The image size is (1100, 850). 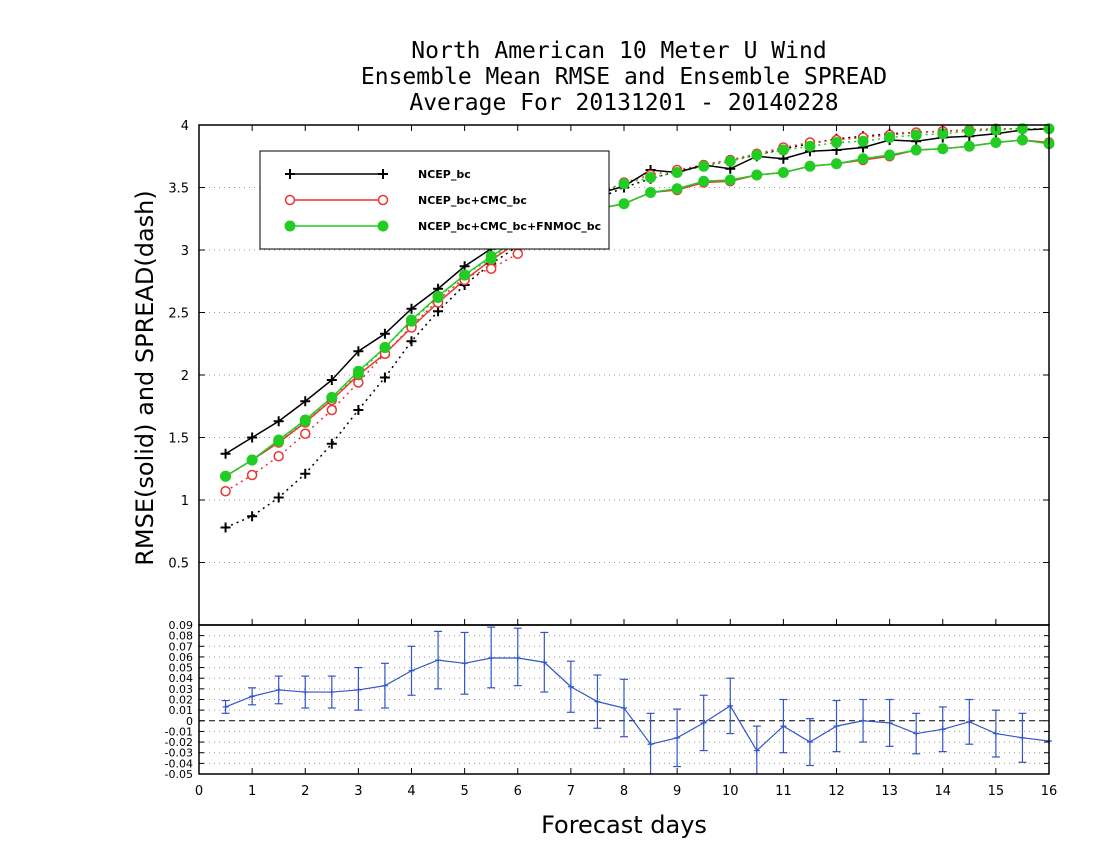 I want to click on legend-item-2: NCEP_bc+CMC_bc, so click(x=405, y=200).